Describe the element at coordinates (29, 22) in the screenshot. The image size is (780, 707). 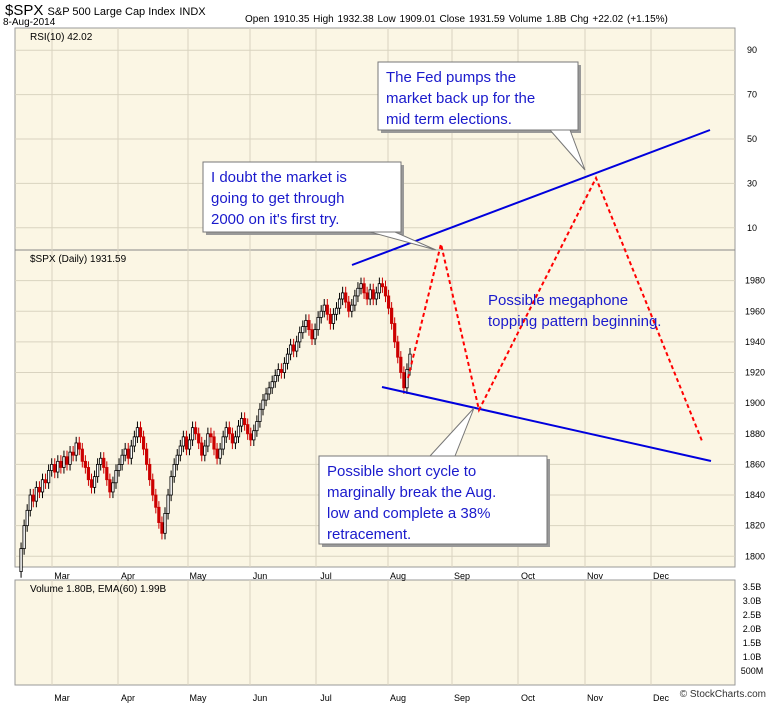
I see `chart-date: 8-Aug-2014` at that location.